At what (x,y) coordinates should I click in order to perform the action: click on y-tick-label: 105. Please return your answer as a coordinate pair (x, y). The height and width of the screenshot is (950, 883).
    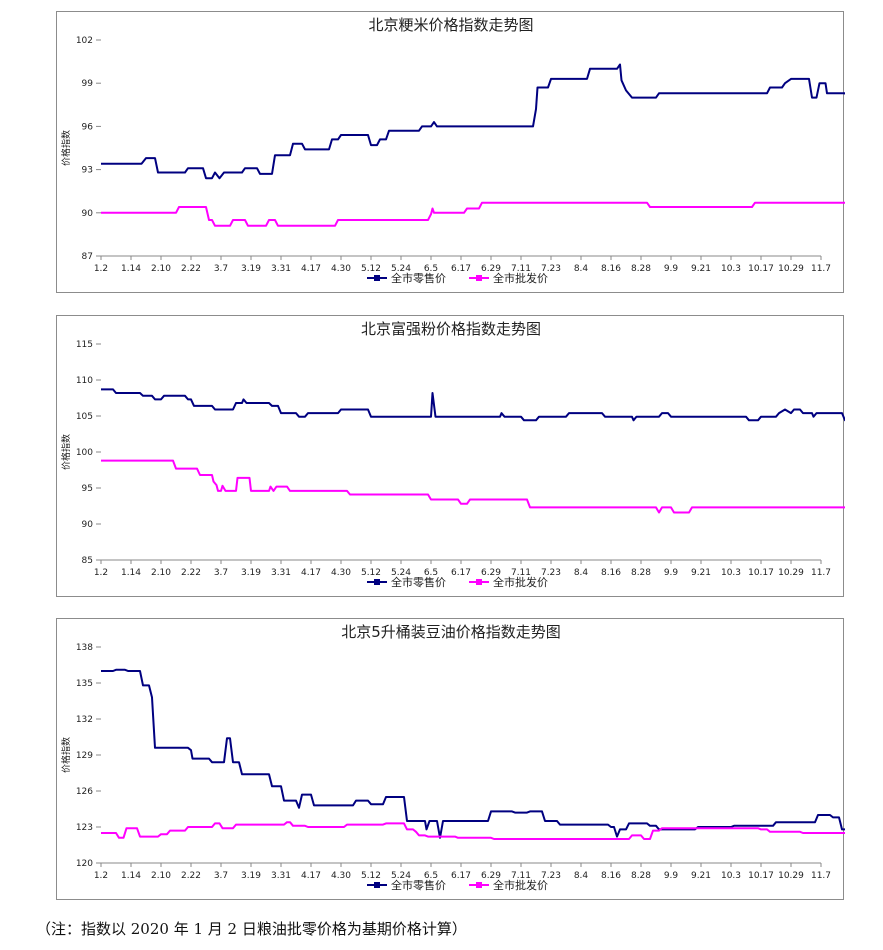
    Looking at the image, I should click on (84, 417).